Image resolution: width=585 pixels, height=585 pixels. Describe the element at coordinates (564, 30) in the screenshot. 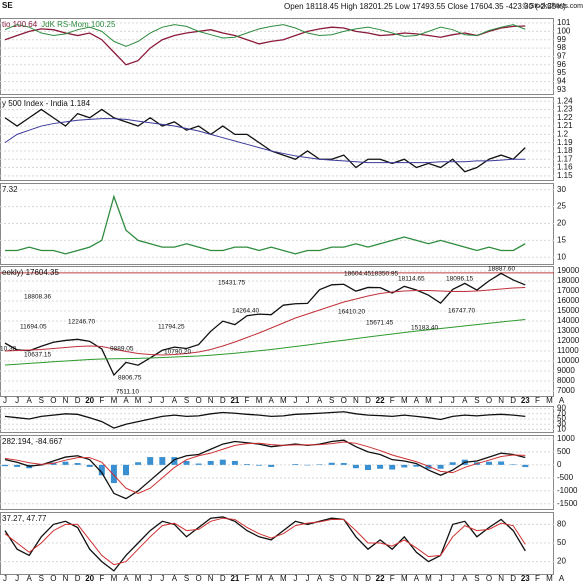

I see `y-tick-label: 100` at that location.